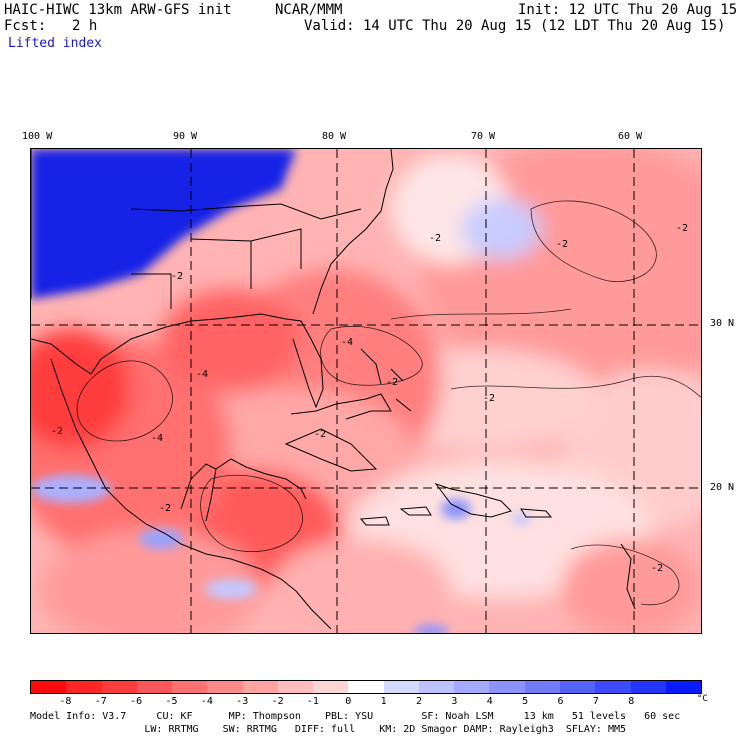  Describe the element at coordinates (100, 701) in the screenshot. I see `color-scale-tick: -7` at that location.